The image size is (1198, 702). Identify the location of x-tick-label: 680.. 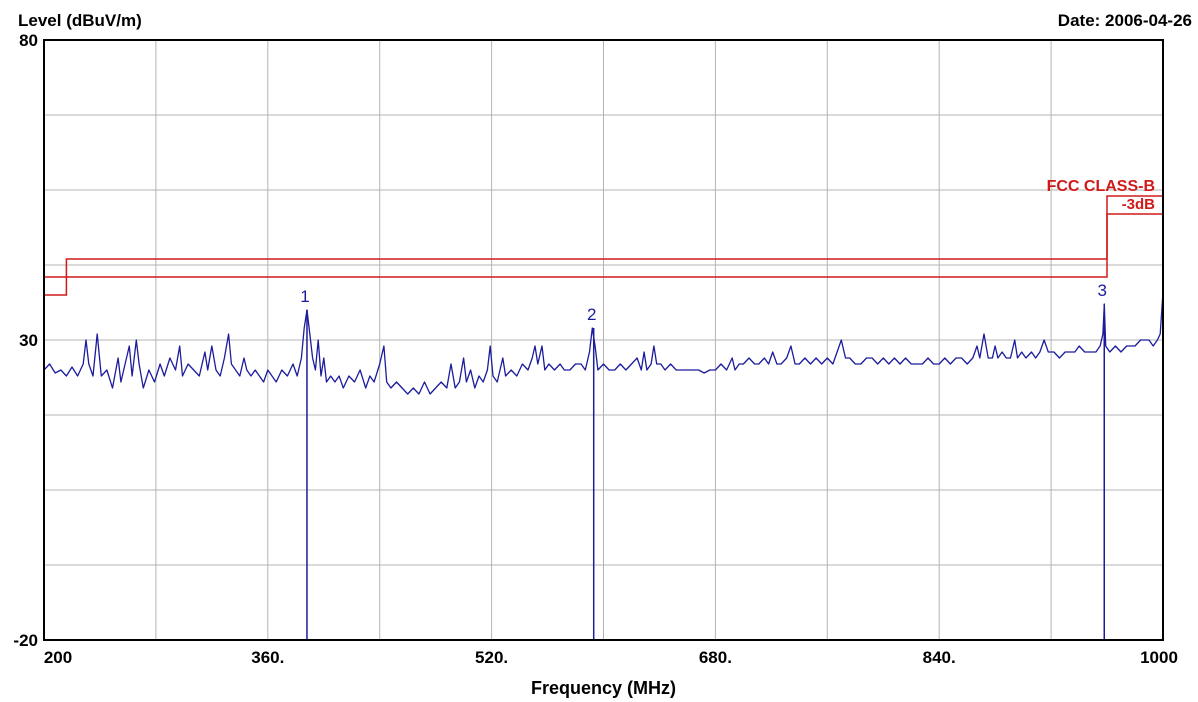
(715, 657).